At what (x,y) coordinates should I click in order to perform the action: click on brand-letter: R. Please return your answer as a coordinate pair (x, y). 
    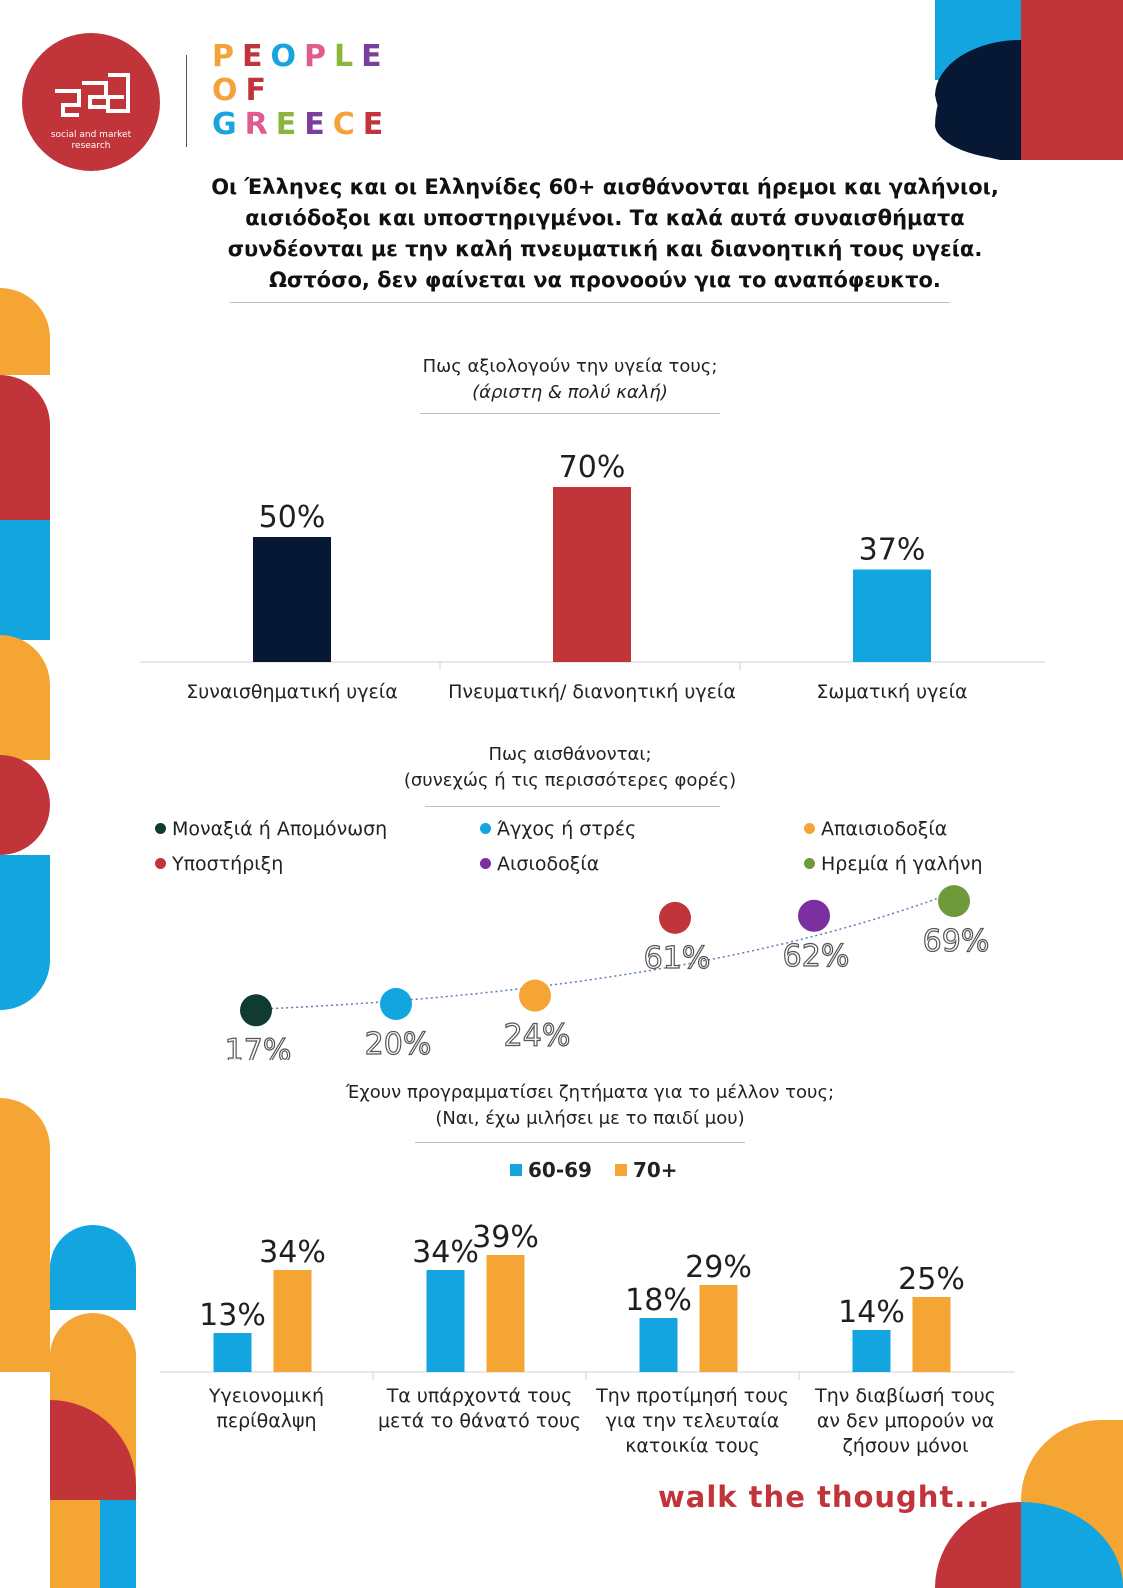
    Looking at the image, I should click on (260, 124).